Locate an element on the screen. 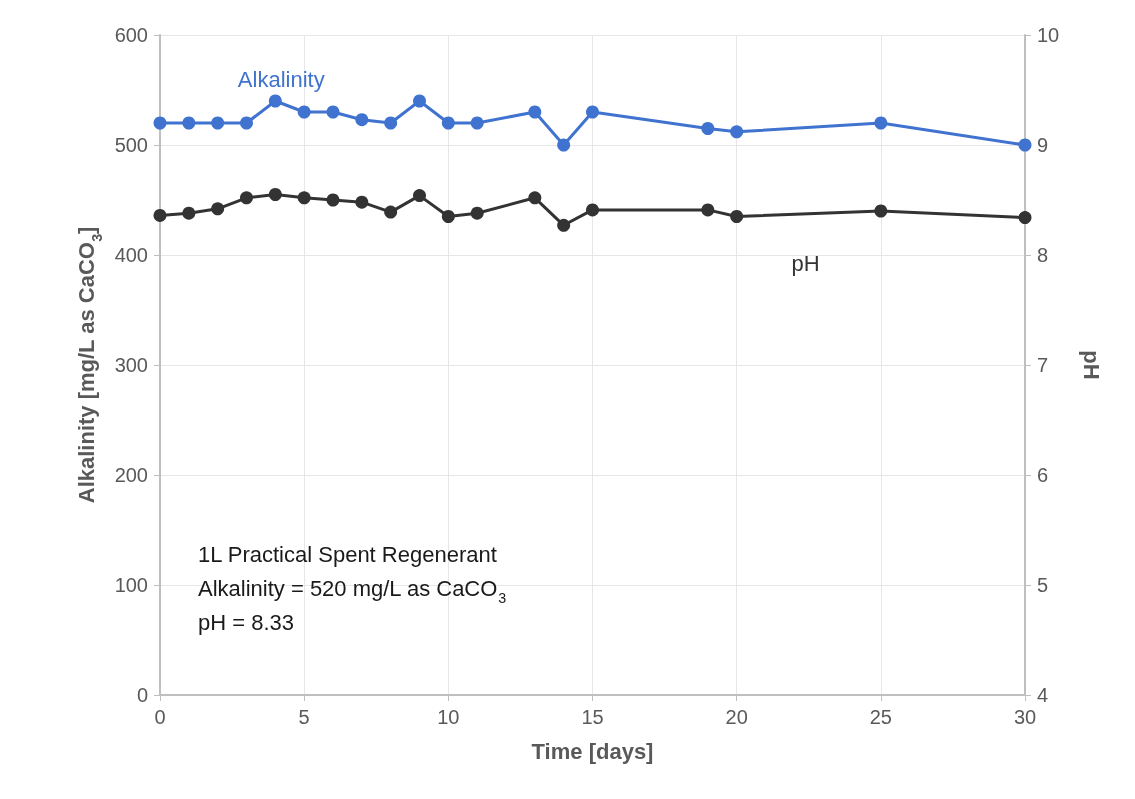 This screenshot has width=1135, height=799. x-tick-label: 0 is located at coordinates (160, 717).